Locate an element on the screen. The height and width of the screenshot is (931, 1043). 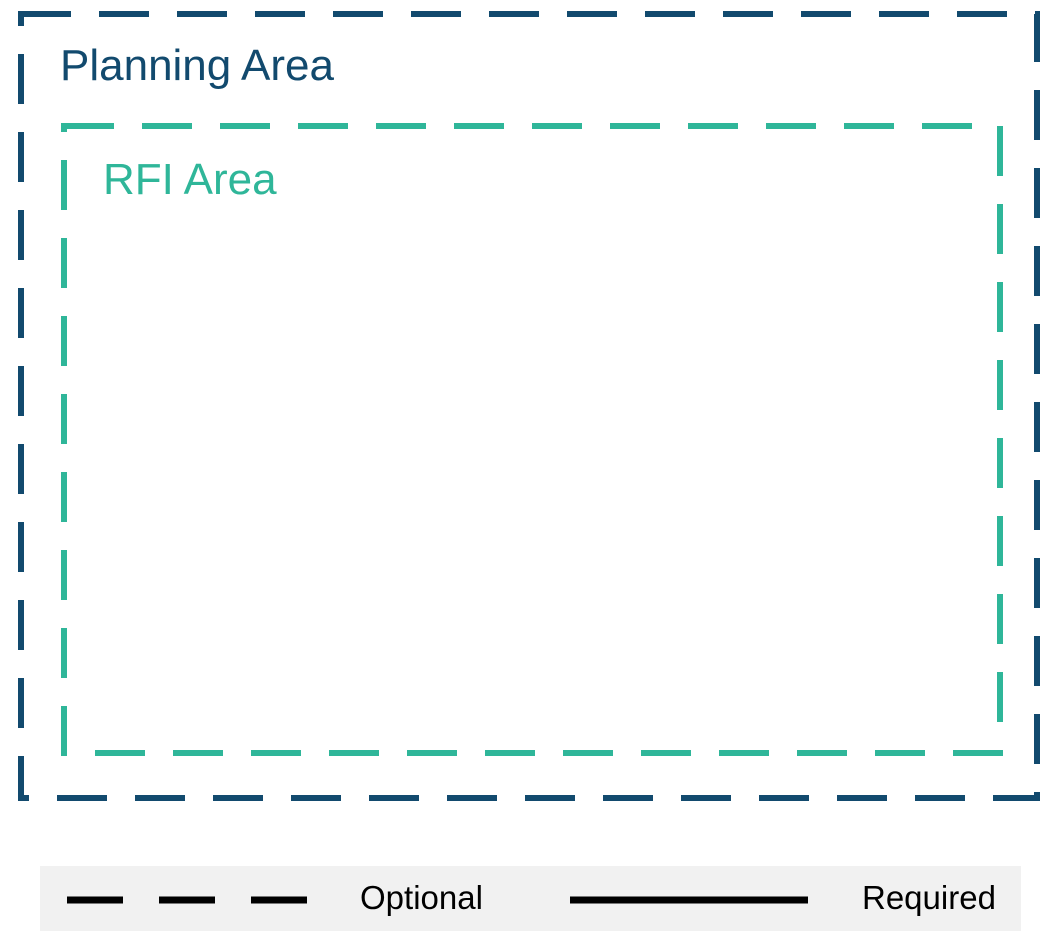
legend-optional-label: Optional is located at coordinates (421, 897).